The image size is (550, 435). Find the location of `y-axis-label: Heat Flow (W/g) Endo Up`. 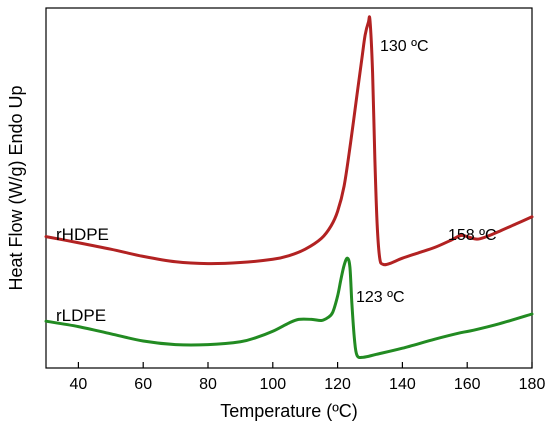

y-axis-label: Heat Flow (W/g) Endo Up is located at coordinates (16, 187).